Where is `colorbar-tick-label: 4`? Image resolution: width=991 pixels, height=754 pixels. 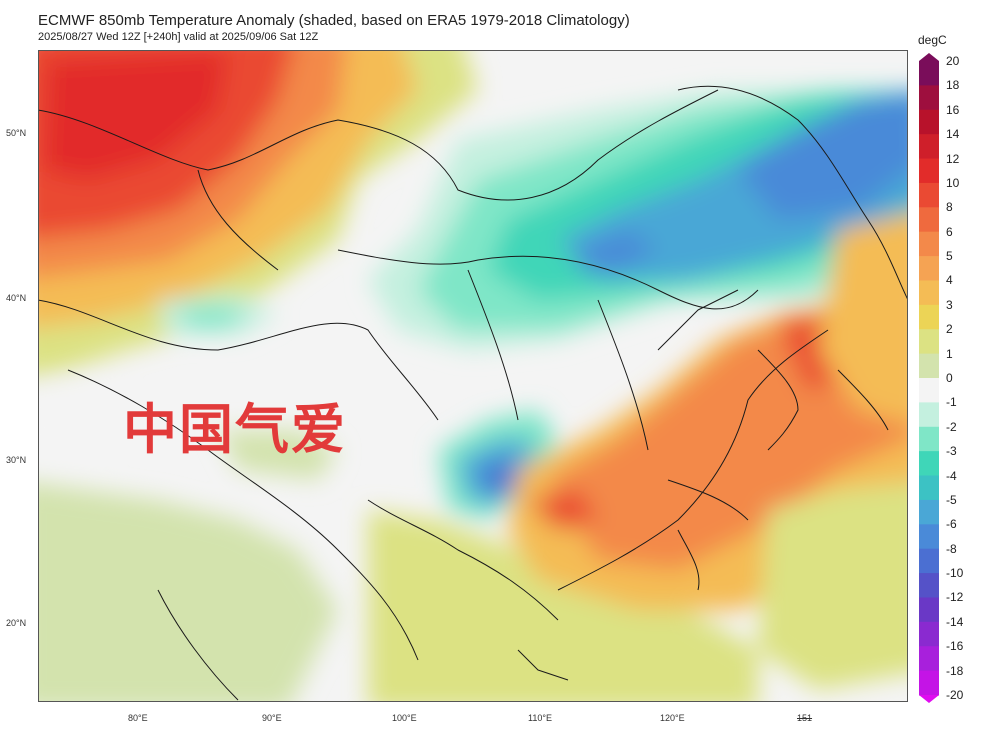 colorbar-tick-label: 4 is located at coordinates (949, 280).